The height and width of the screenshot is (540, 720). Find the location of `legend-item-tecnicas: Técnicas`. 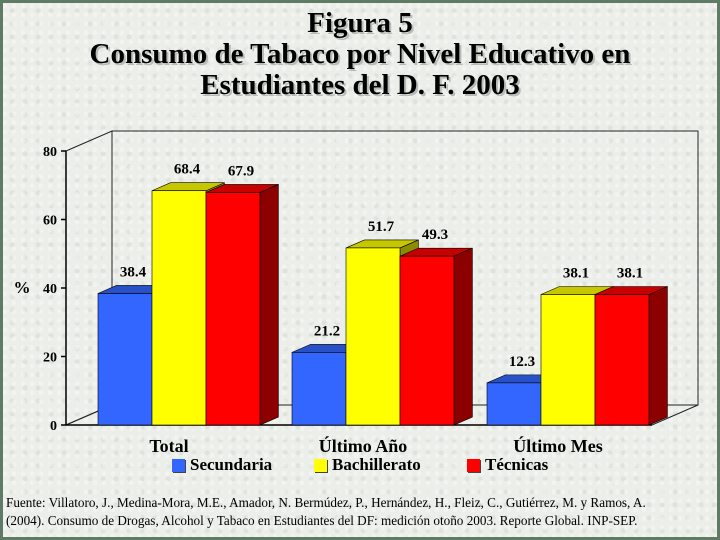

legend-item-tecnicas: Técnicas is located at coordinates (507, 465).